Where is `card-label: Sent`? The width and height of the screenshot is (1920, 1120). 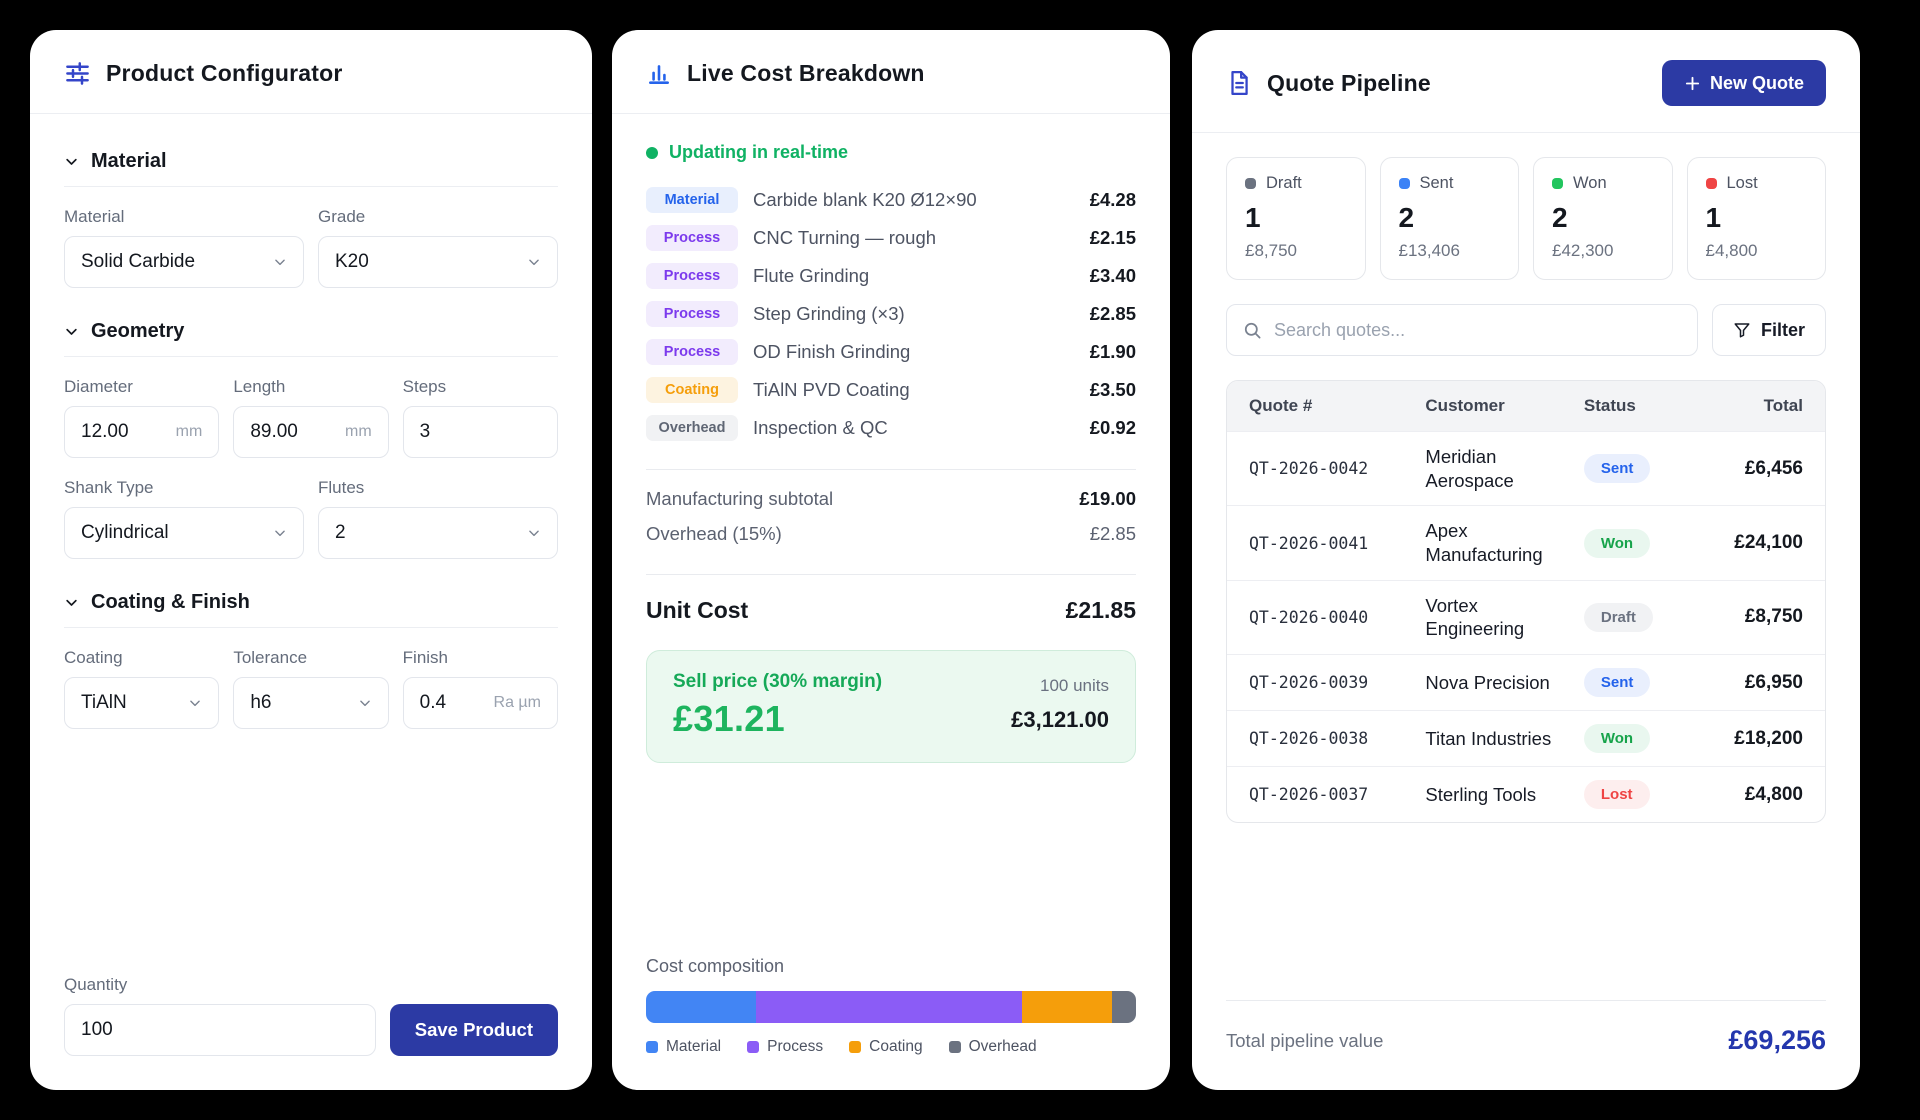
card-label: Sent is located at coordinates (1436, 183).